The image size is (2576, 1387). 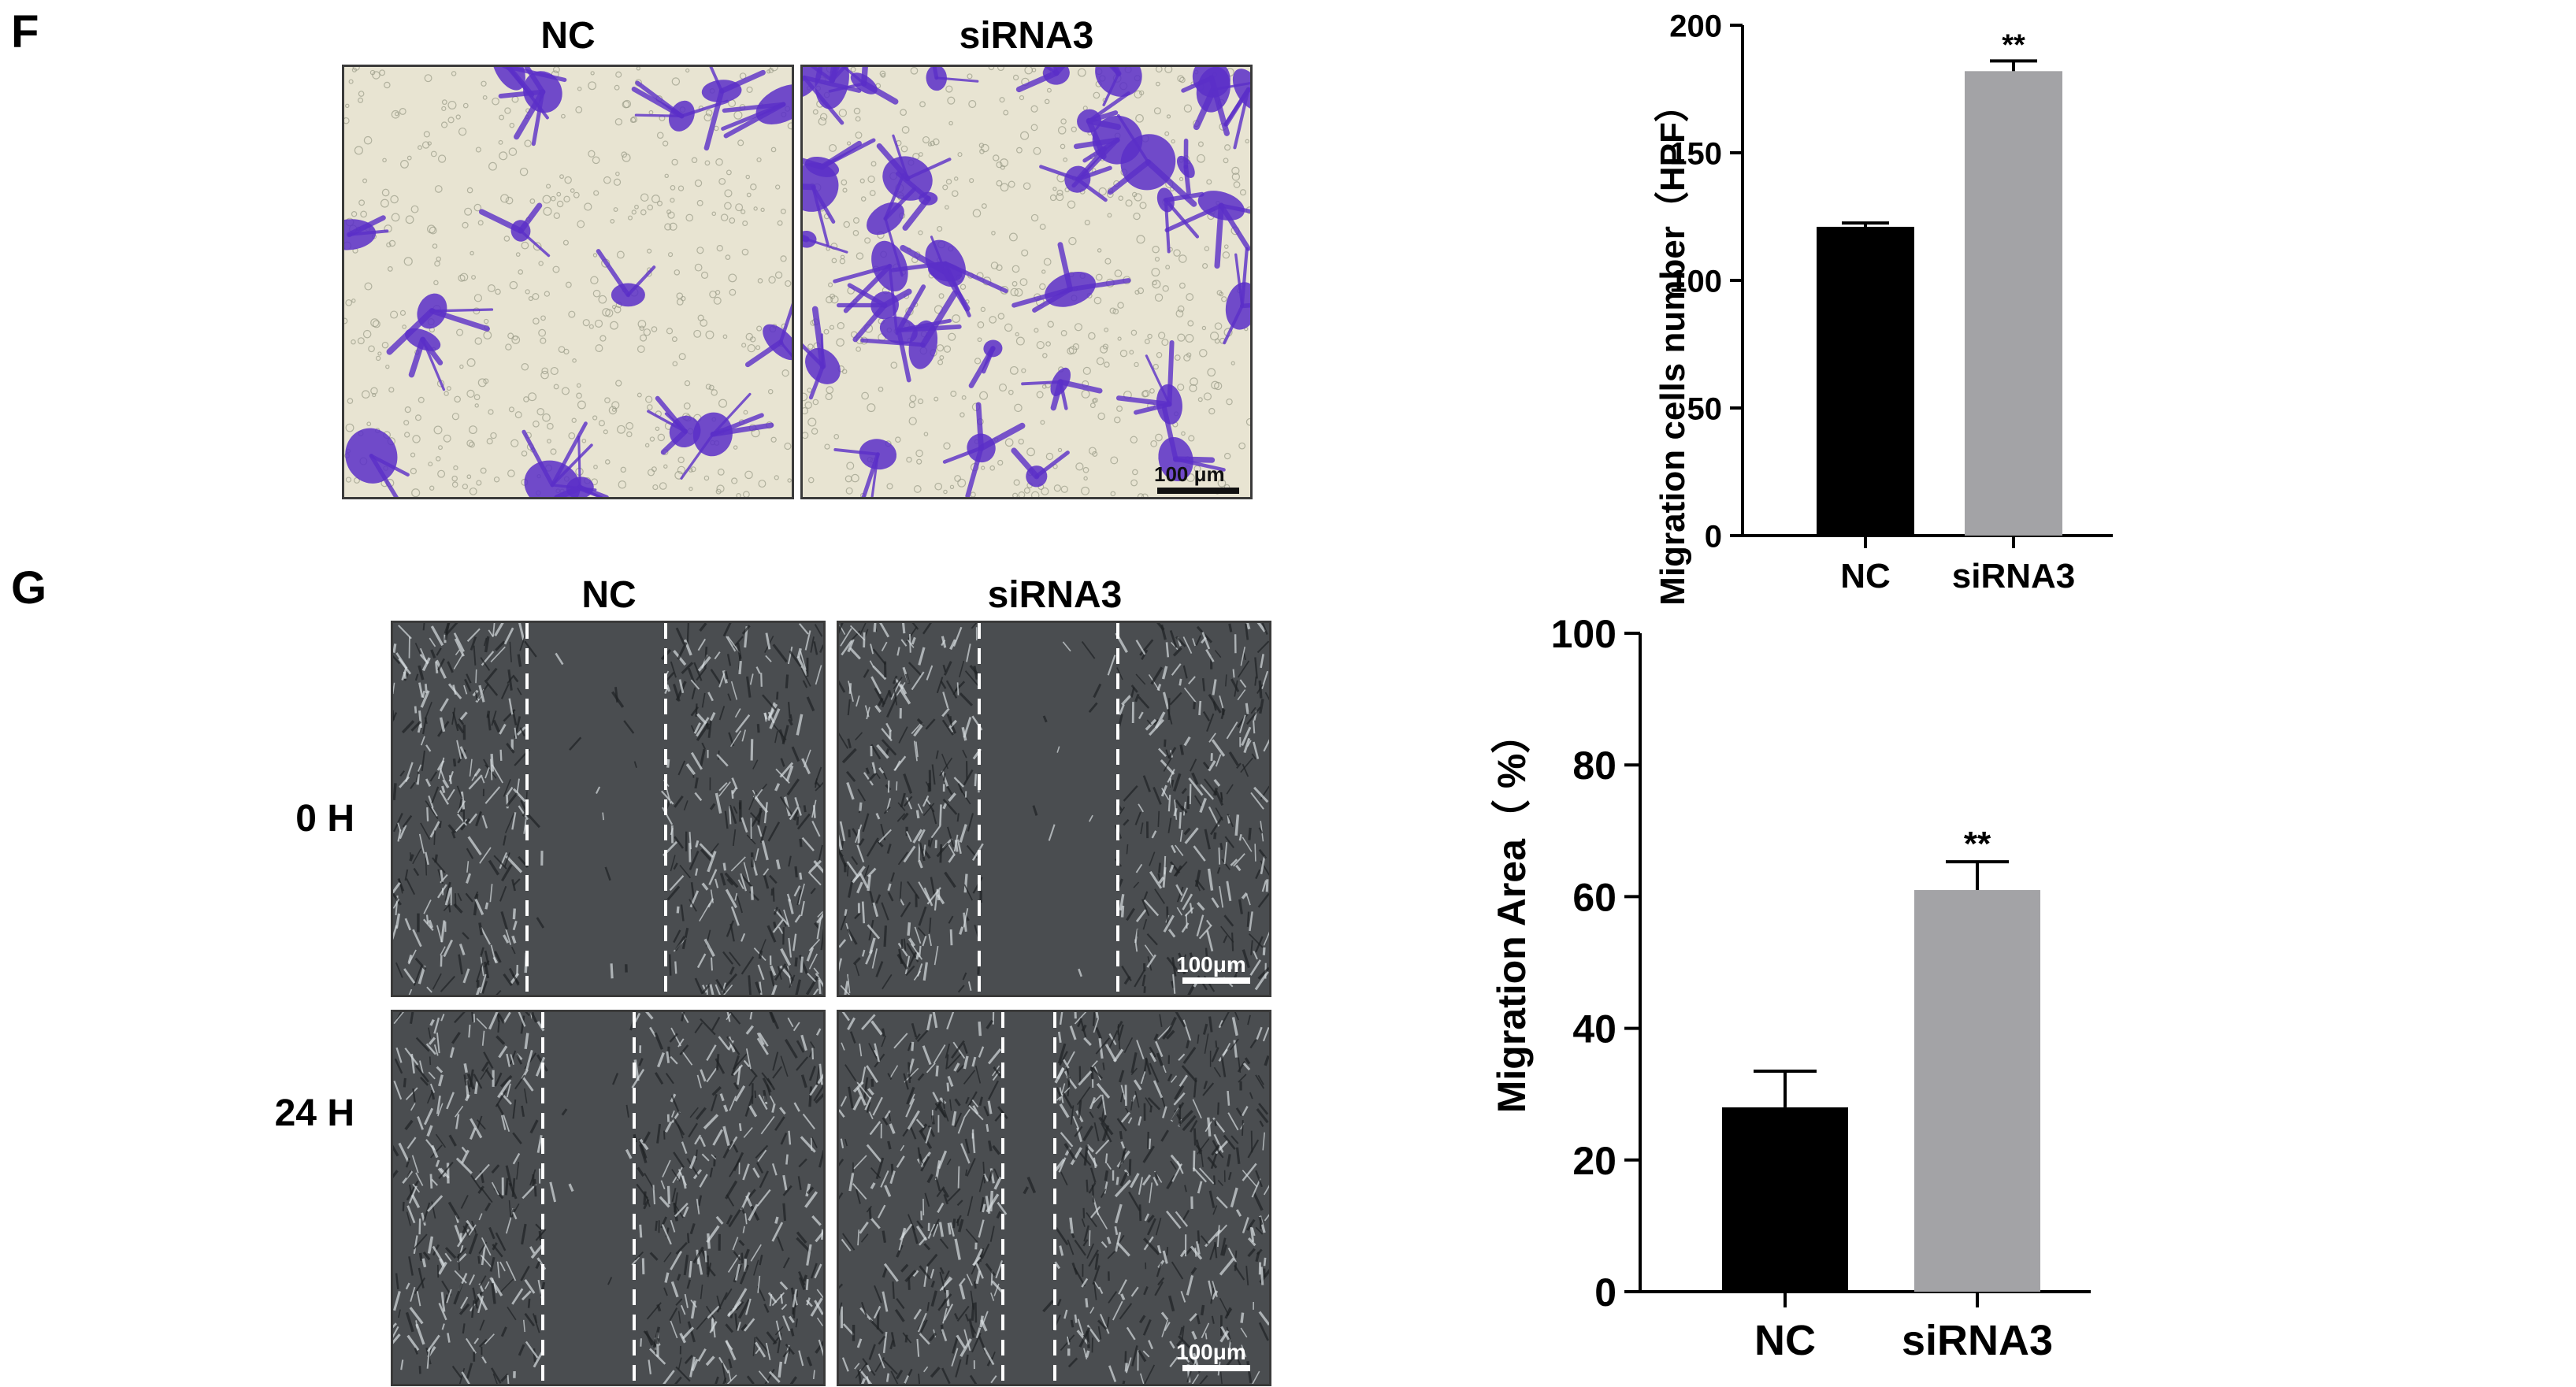 What do you see at coordinates (1594, 1029) in the screenshot?
I see `y-tick-label: 40` at bounding box center [1594, 1029].